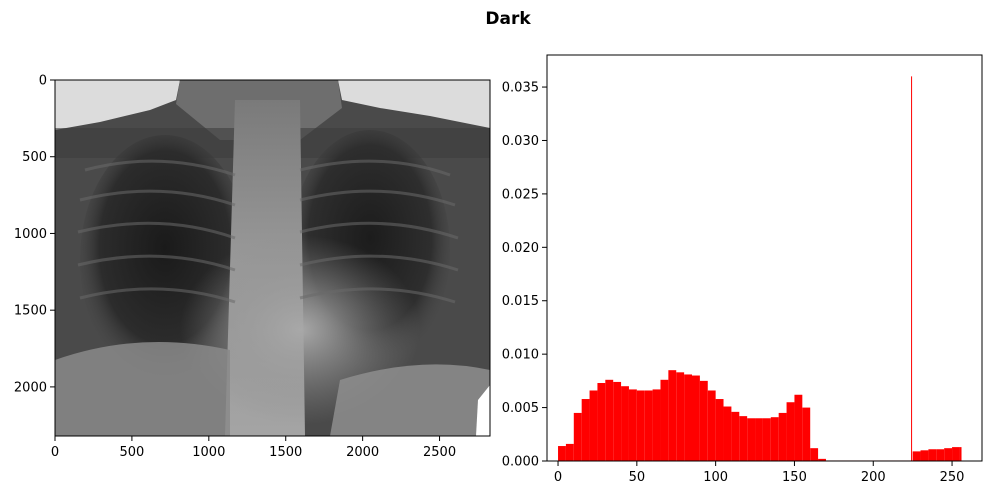  What do you see at coordinates (508, 19) in the screenshot?
I see `figure-title: Dark` at bounding box center [508, 19].